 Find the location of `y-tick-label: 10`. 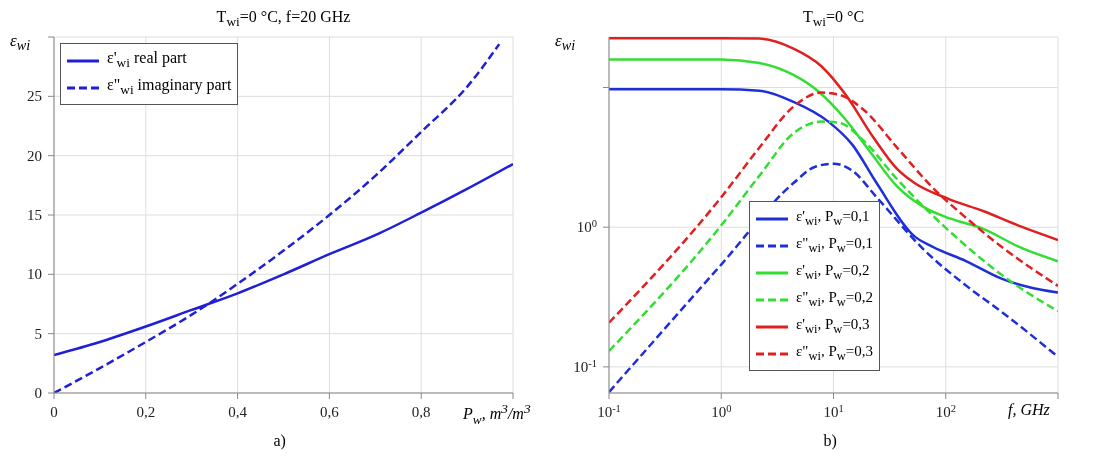

y-tick-label: 10 is located at coordinates (34, 274).